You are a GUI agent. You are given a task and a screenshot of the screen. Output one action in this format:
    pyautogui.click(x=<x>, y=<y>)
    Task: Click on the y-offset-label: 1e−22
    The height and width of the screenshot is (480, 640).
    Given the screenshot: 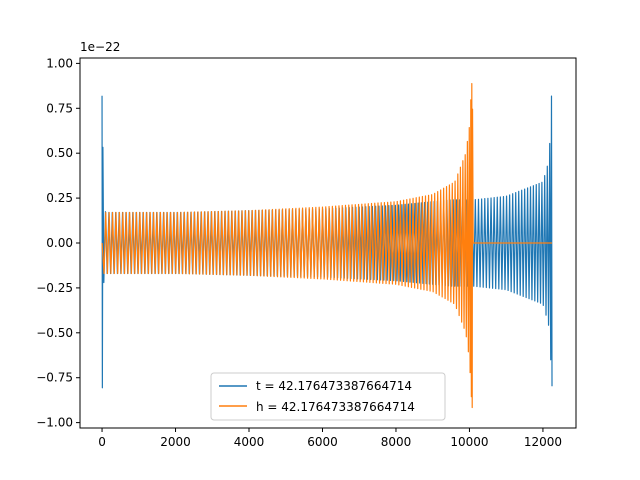 What is the action you would take?
    pyautogui.click(x=100, y=47)
    